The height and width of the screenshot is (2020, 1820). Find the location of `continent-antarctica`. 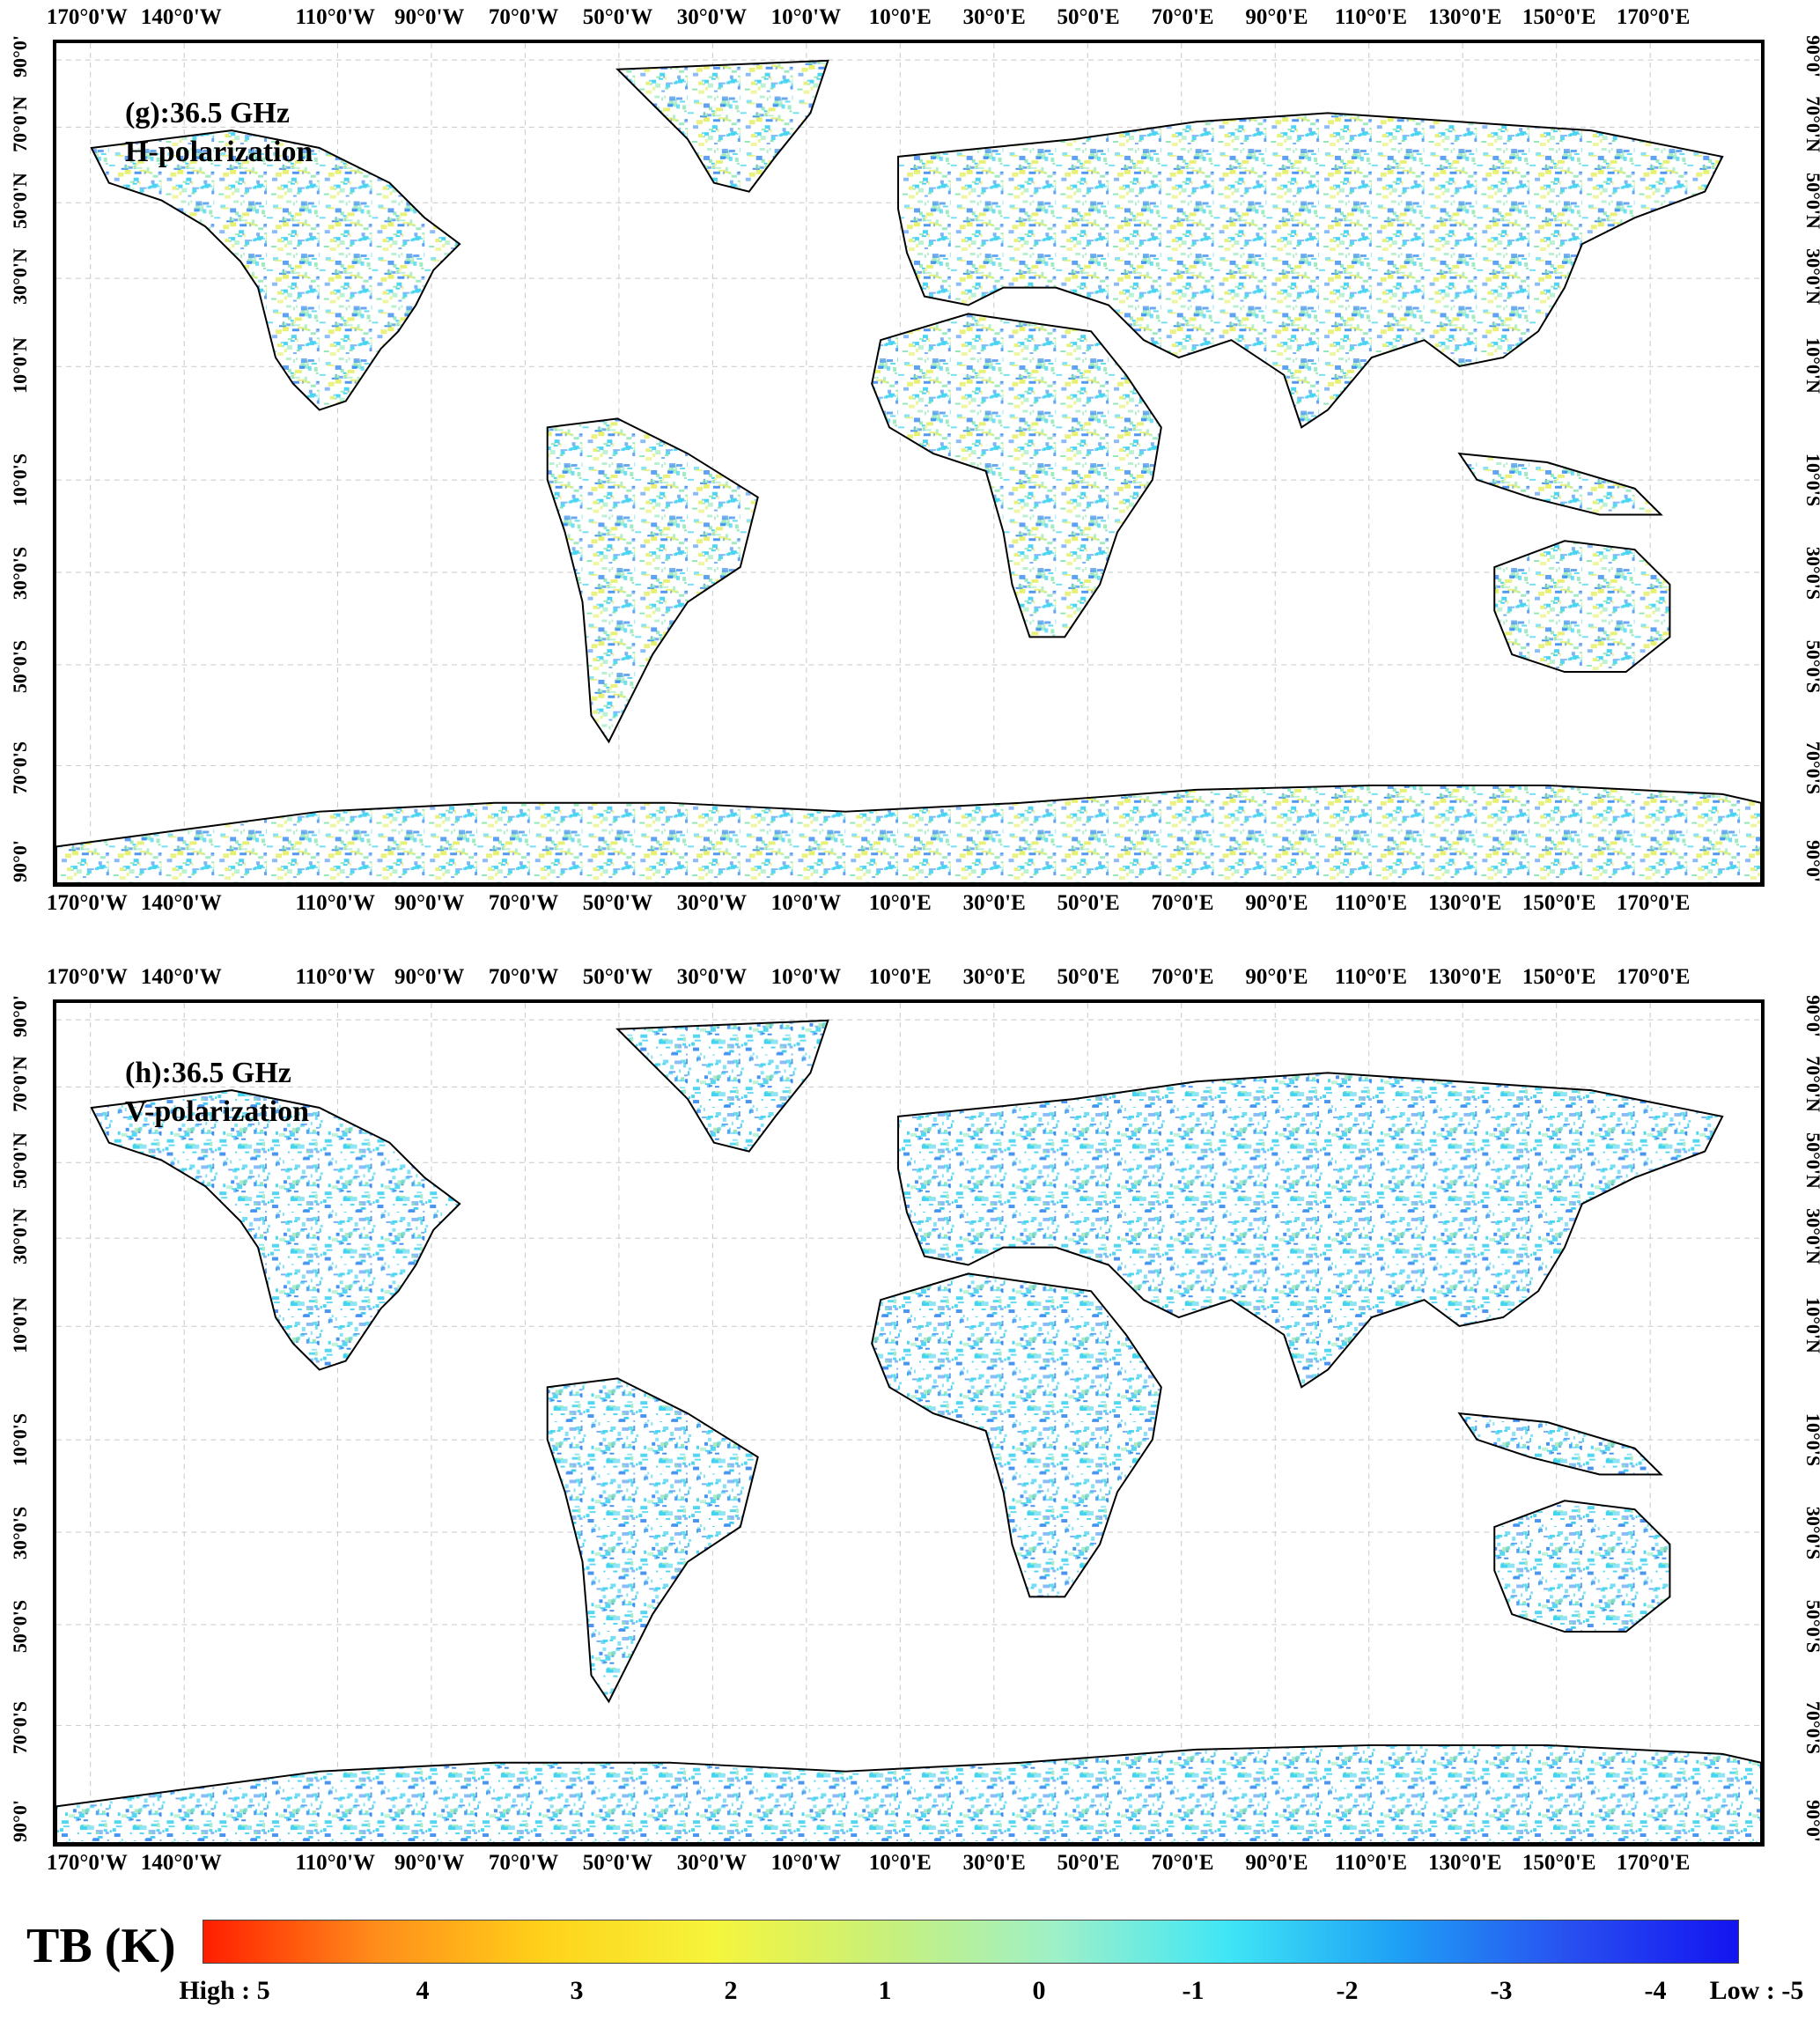

continent-antarctica is located at coordinates (908, 833).